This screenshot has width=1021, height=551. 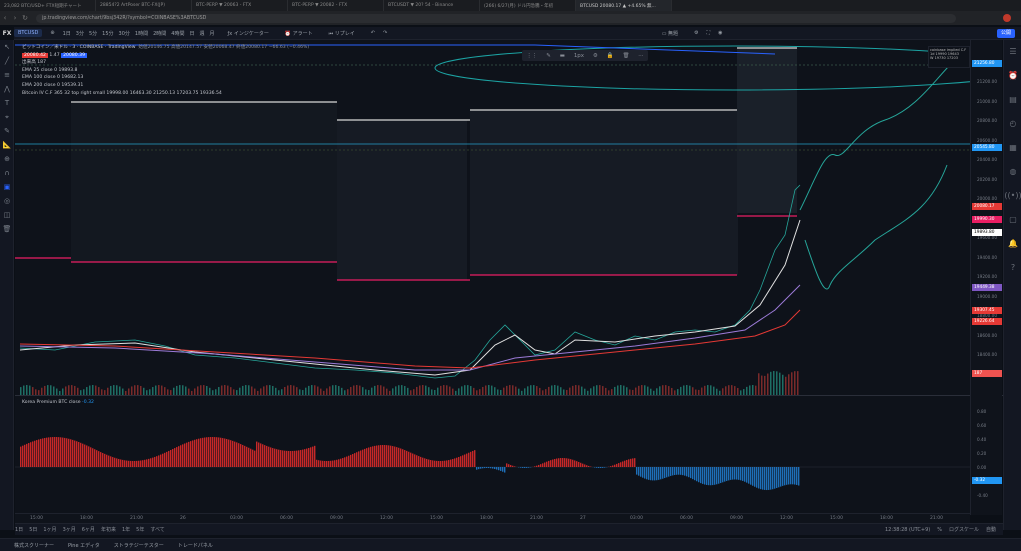 What do you see at coordinates (7, 103) in the screenshot?
I see `text-icon: T` at bounding box center [7, 103].